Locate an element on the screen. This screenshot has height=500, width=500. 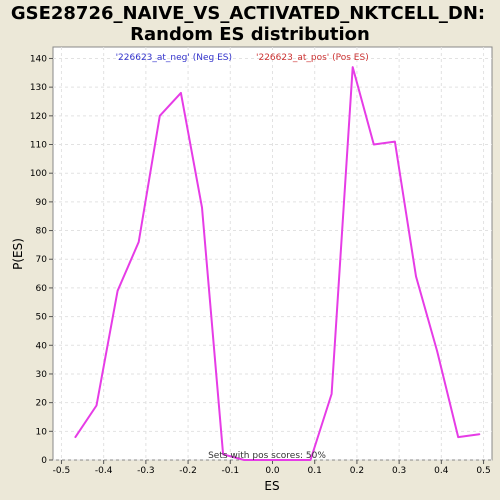
x-tick-label: 0.2 is located at coordinates (357, 471).